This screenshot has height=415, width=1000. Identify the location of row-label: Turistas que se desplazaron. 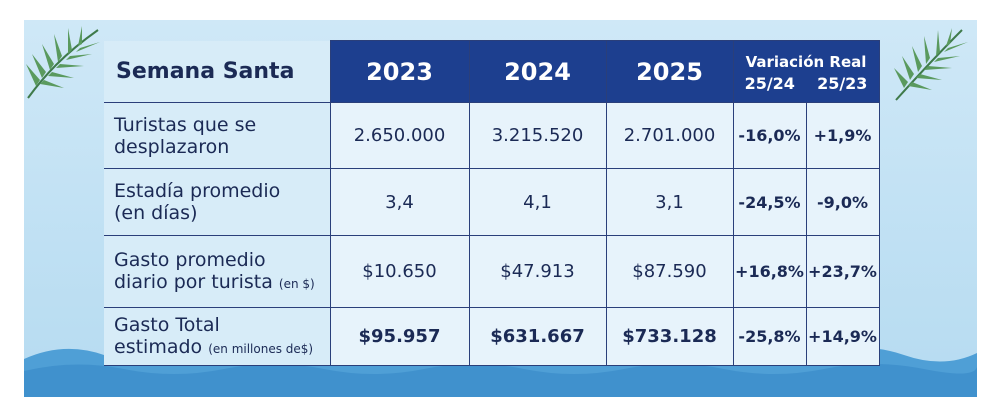
(217, 135).